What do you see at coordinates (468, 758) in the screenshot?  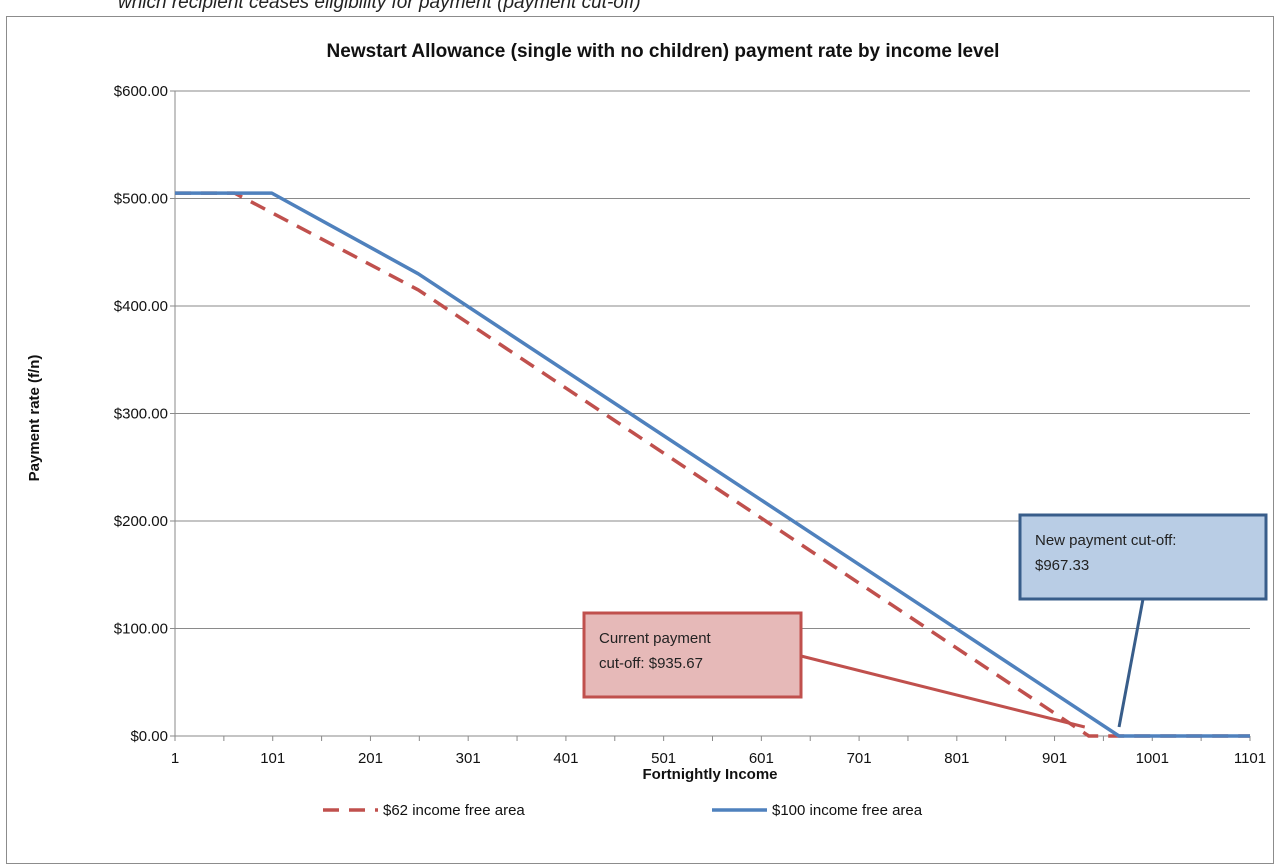 I see `x-tick-label: 301` at bounding box center [468, 758].